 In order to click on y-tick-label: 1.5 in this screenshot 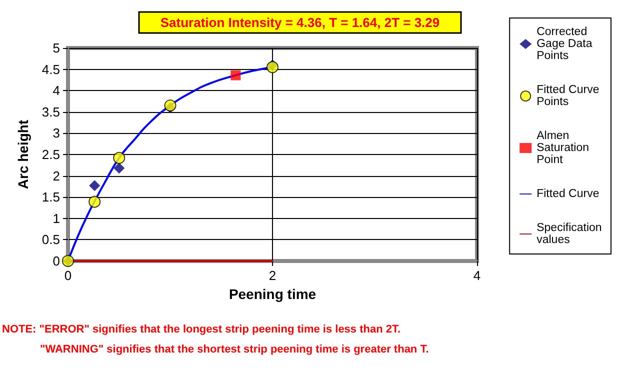, I will do `click(51, 197)`.